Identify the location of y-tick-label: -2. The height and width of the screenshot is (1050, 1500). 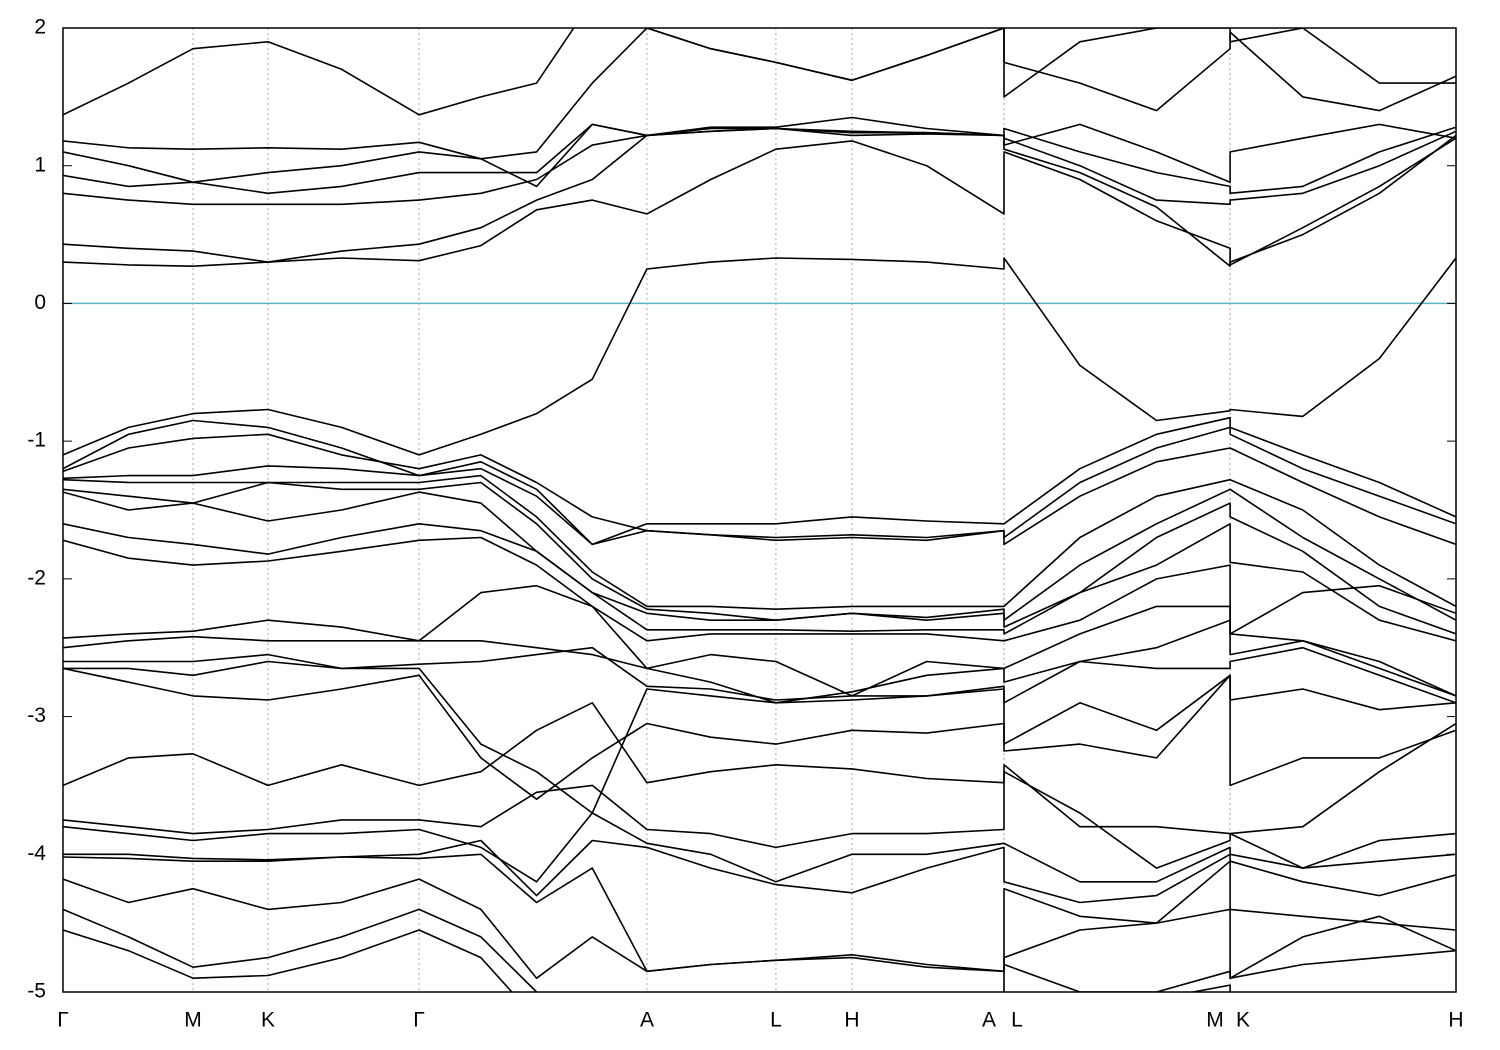
(36, 577).